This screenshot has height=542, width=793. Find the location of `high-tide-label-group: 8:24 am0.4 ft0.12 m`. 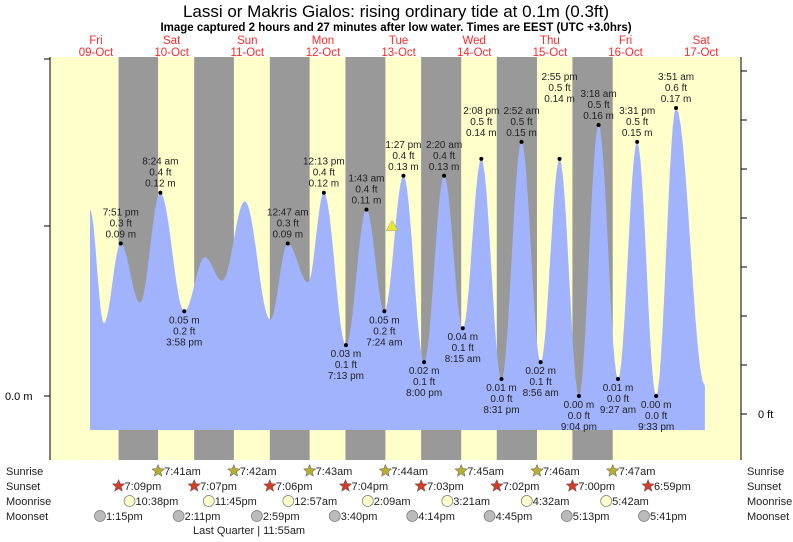

high-tide-label-group: 8:24 am0.4 ft0.12 m is located at coordinates (160, 173).